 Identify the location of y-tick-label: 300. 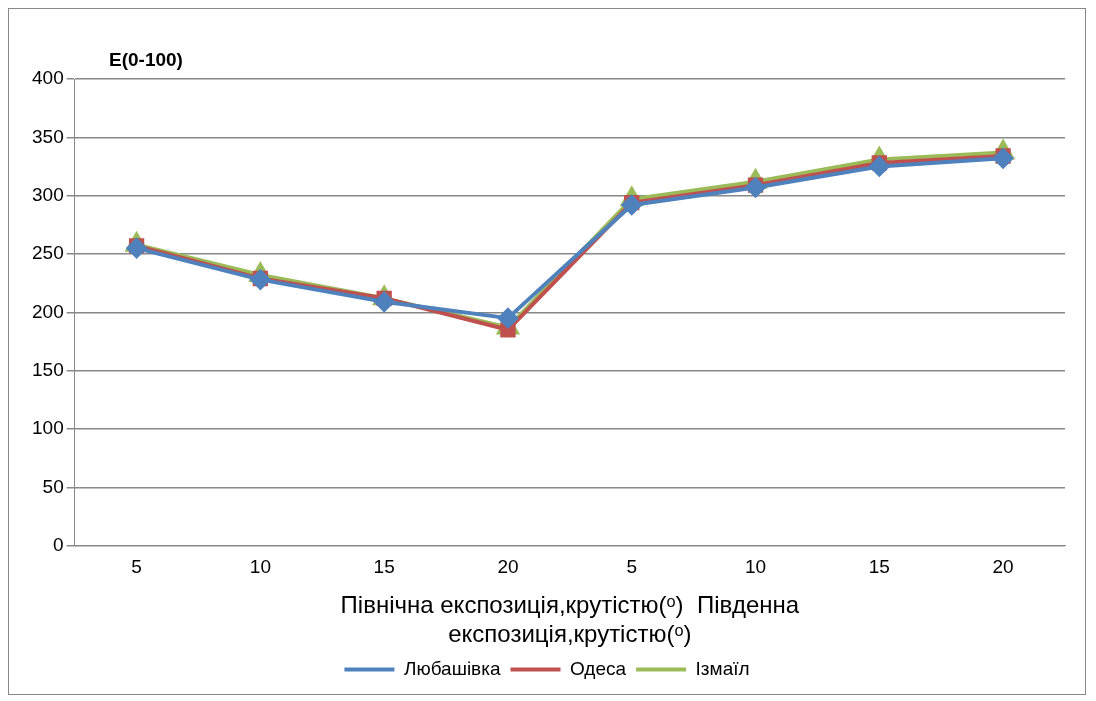
(48, 194).